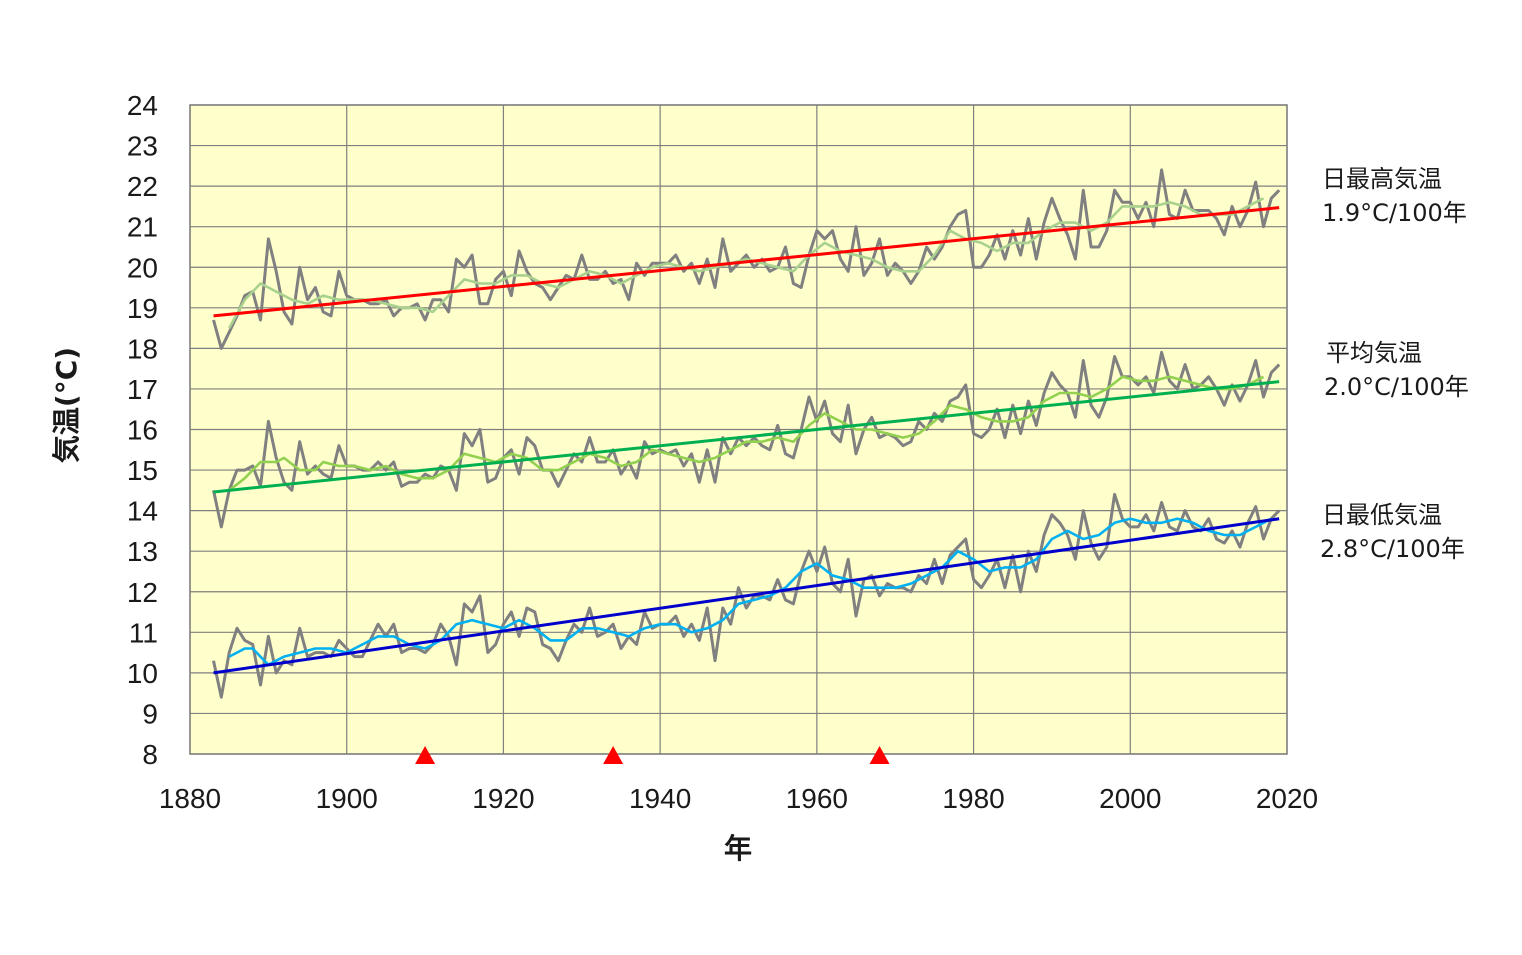  What do you see at coordinates (142, 348) in the screenshot?
I see `y-tick-label: 18` at bounding box center [142, 348].